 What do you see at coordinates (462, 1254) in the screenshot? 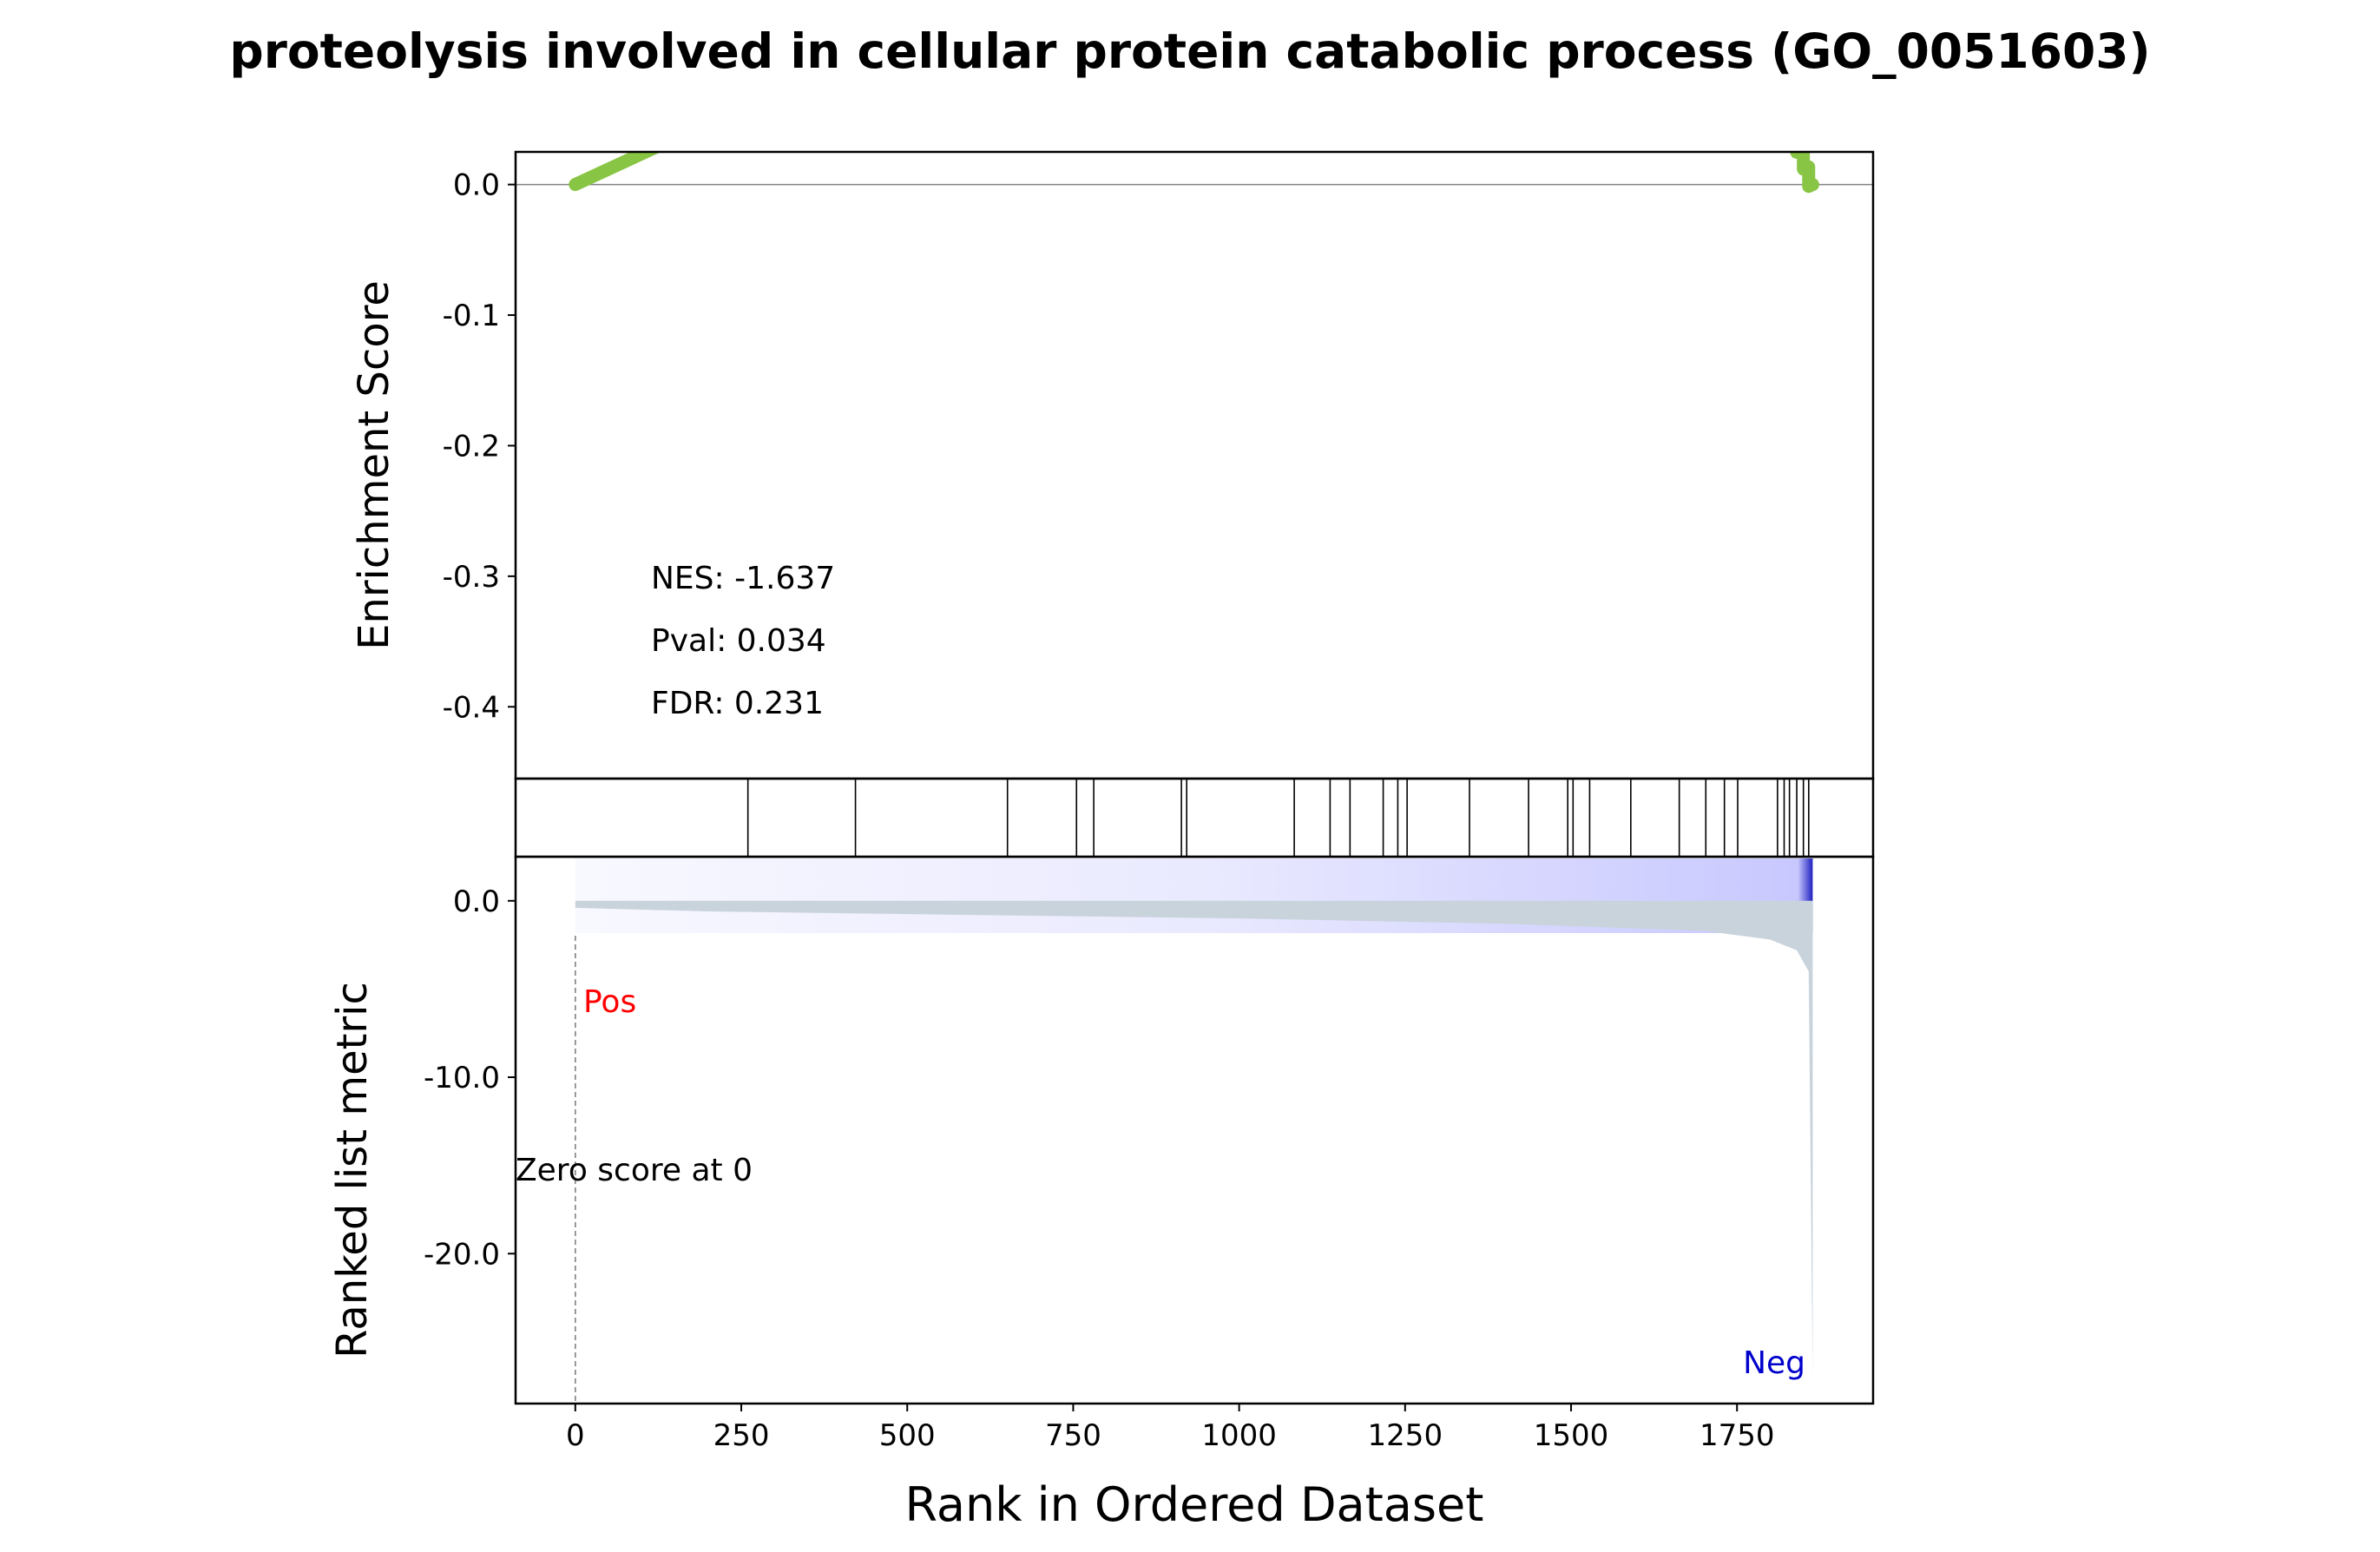
I see `metric-y-tick-label: -20.0` at bounding box center [462, 1254].